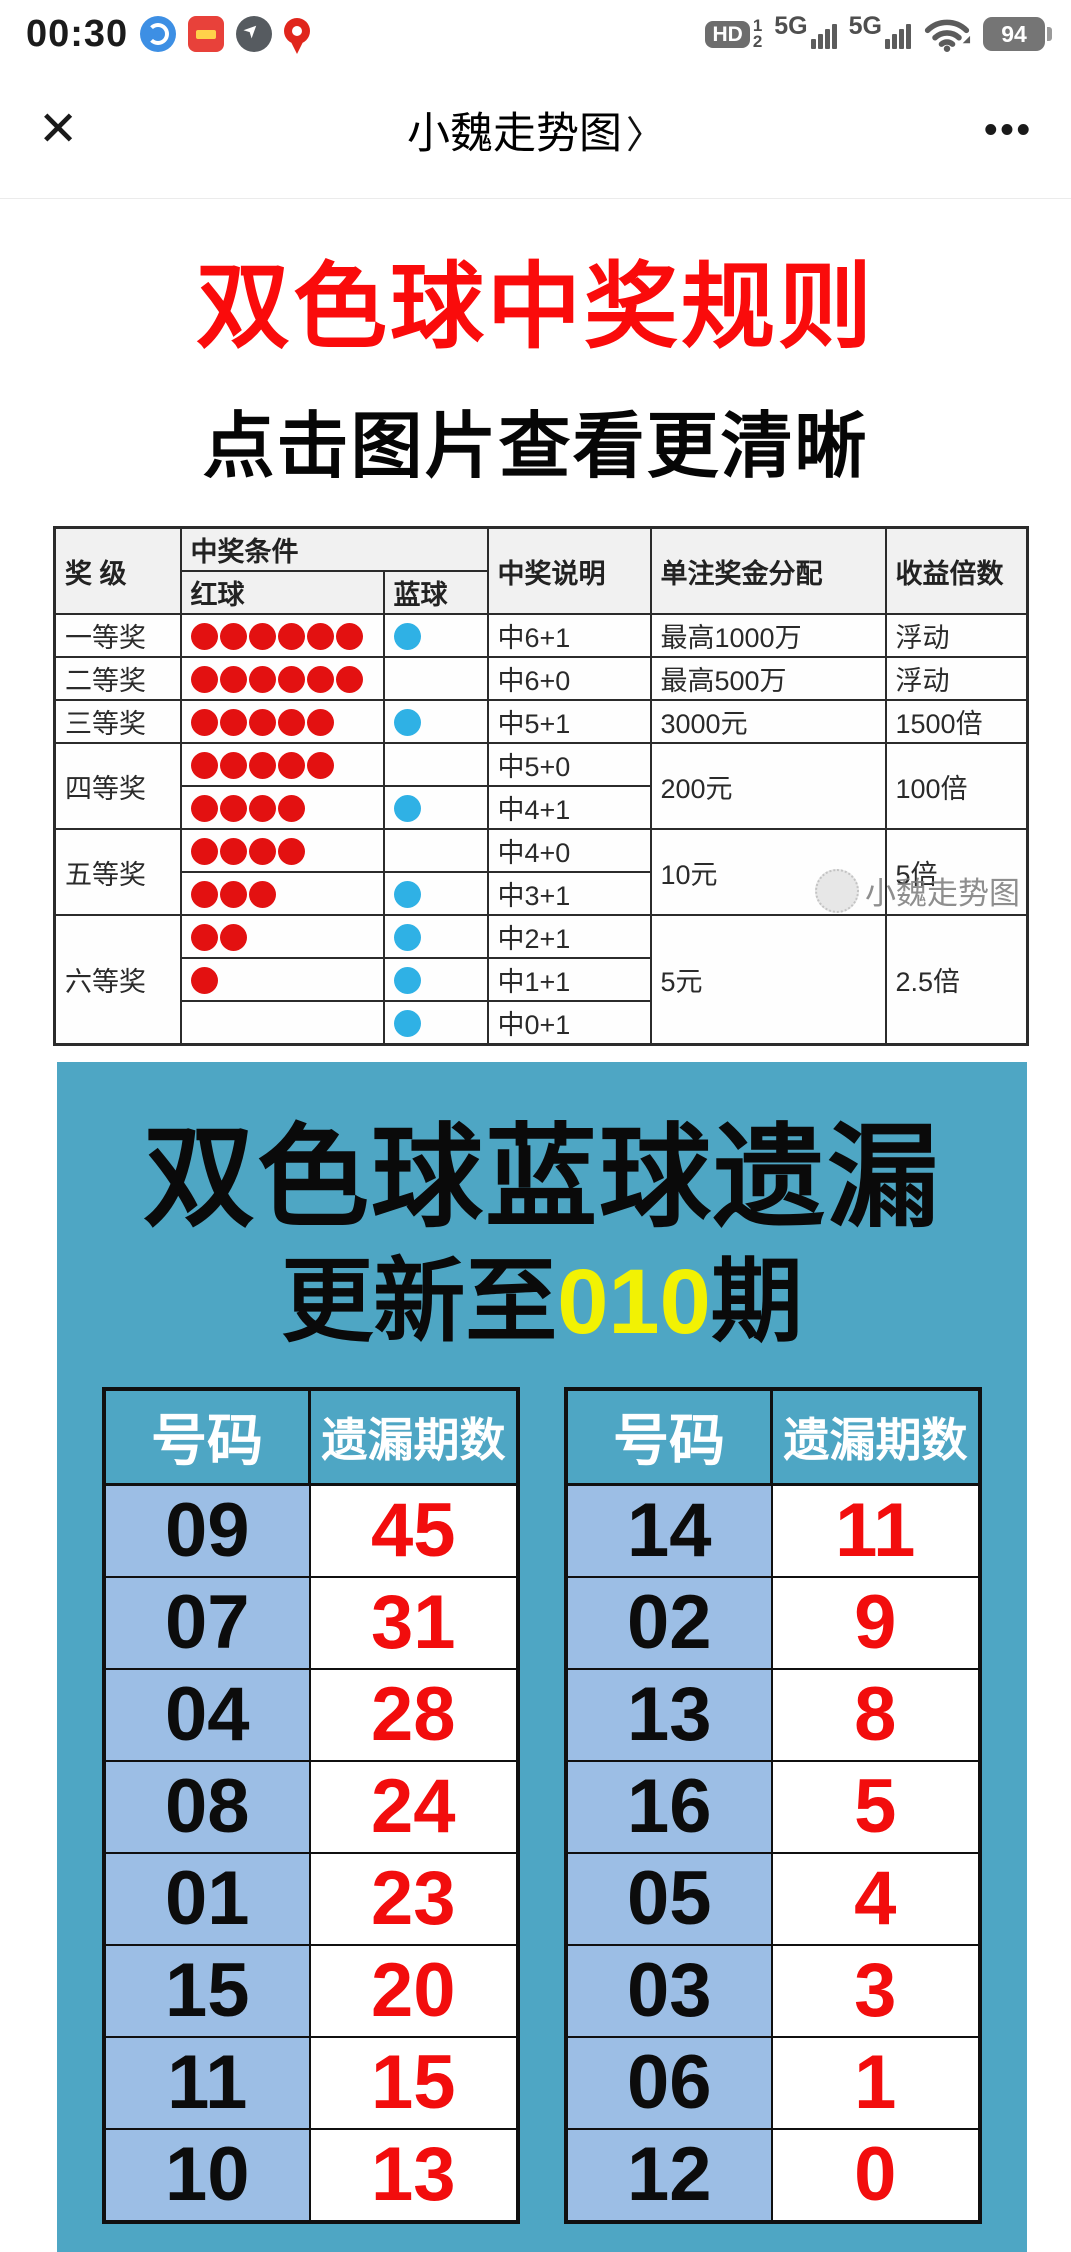 The width and height of the screenshot is (1071, 2252). What do you see at coordinates (569, 850) in the screenshot?
I see `desc-cell: 中4+0` at bounding box center [569, 850].